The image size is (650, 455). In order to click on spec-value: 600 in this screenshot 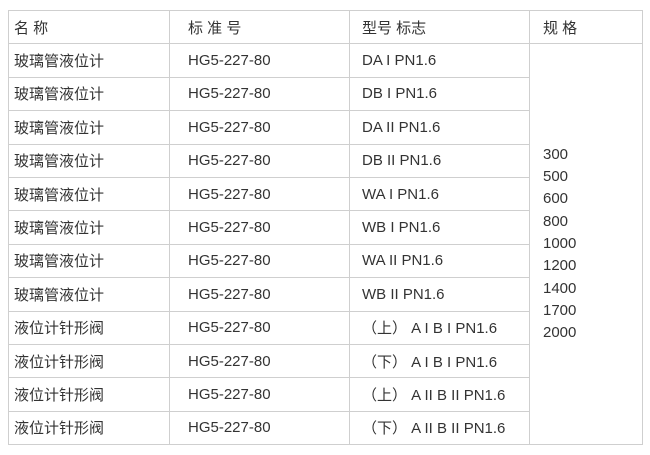, I will do `click(556, 199)`.